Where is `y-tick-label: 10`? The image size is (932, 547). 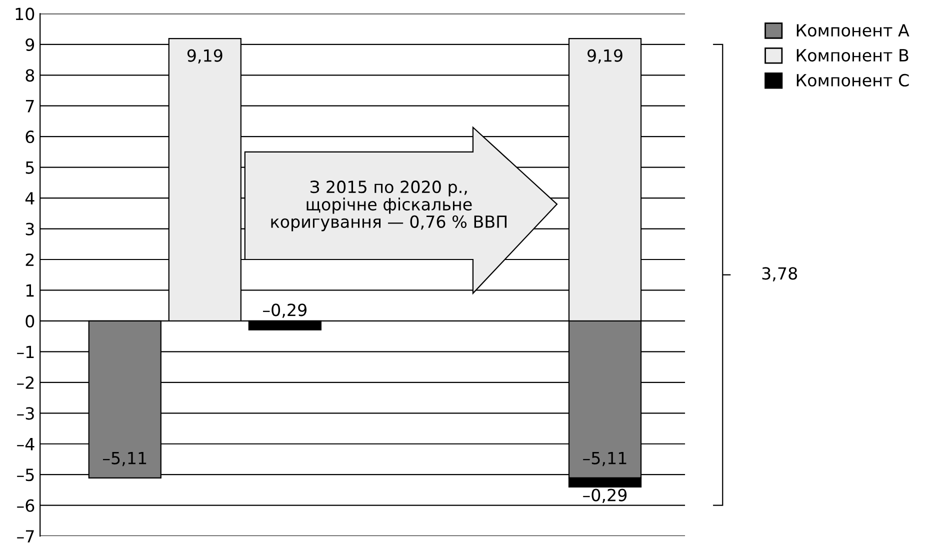 y-tick-label: 10 is located at coordinates (25, 14).